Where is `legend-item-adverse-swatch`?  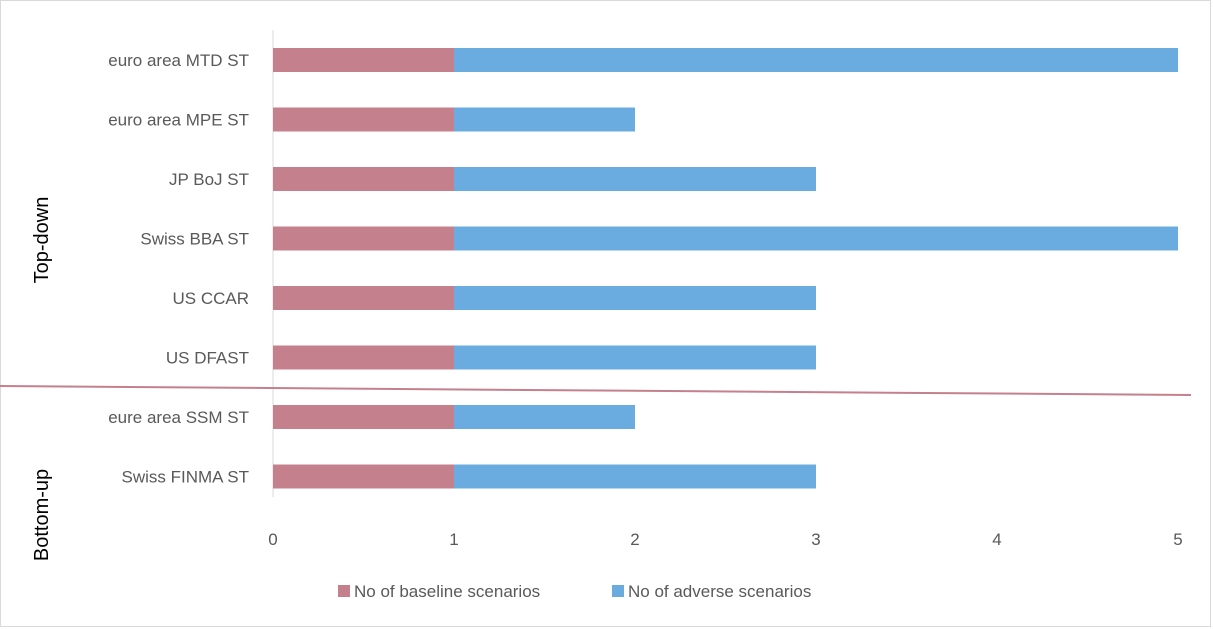 legend-item-adverse-swatch is located at coordinates (618, 591).